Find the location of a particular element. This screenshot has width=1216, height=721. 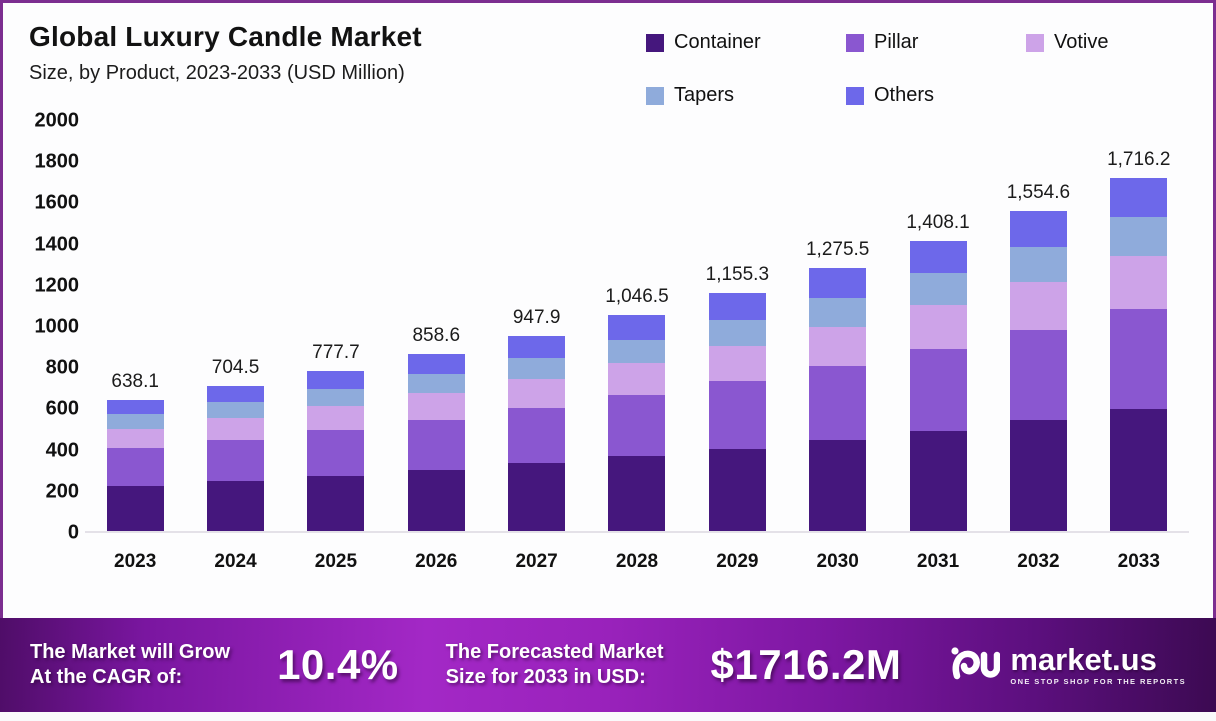

bar-total-label: 1,155.3 is located at coordinates (737, 275).